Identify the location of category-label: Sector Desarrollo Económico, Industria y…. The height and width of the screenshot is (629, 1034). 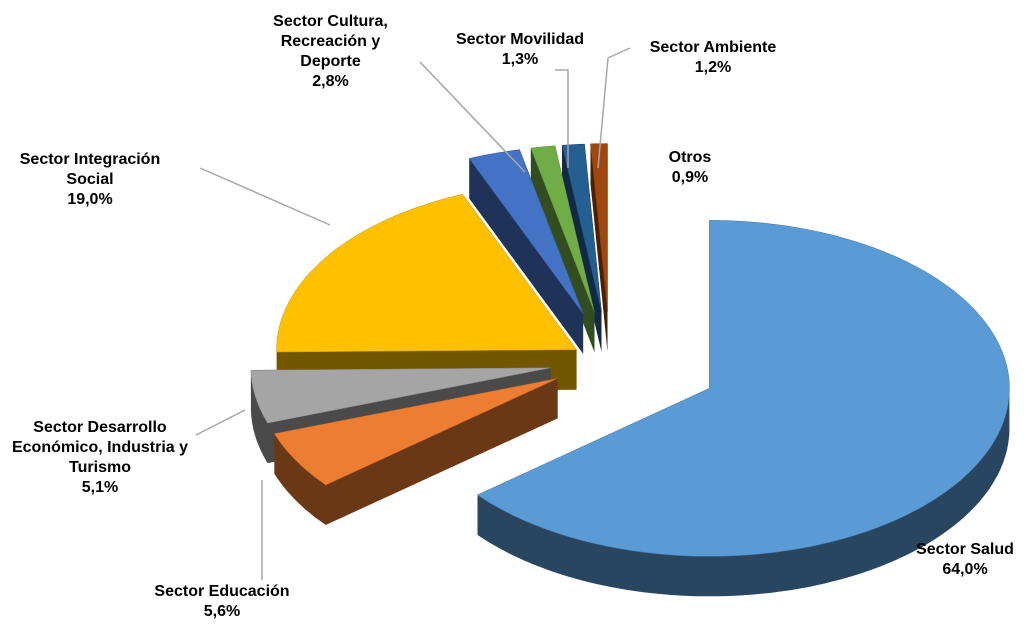
(100, 447).